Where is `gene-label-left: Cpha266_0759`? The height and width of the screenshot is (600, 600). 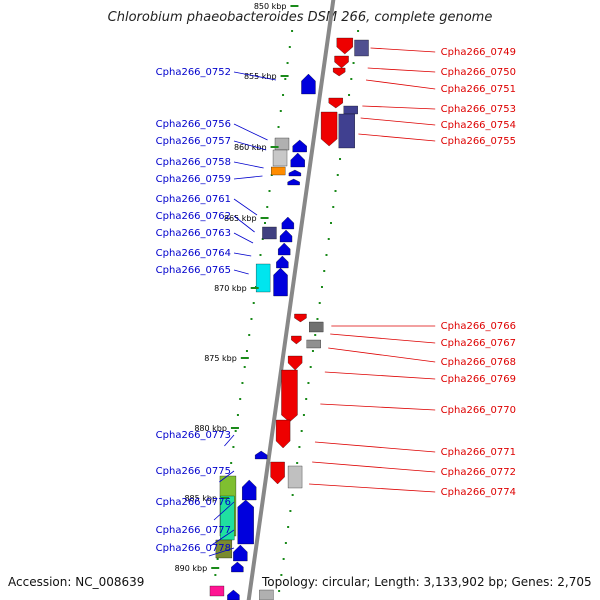 gene-label-left: Cpha266_0759 is located at coordinates (193, 179).